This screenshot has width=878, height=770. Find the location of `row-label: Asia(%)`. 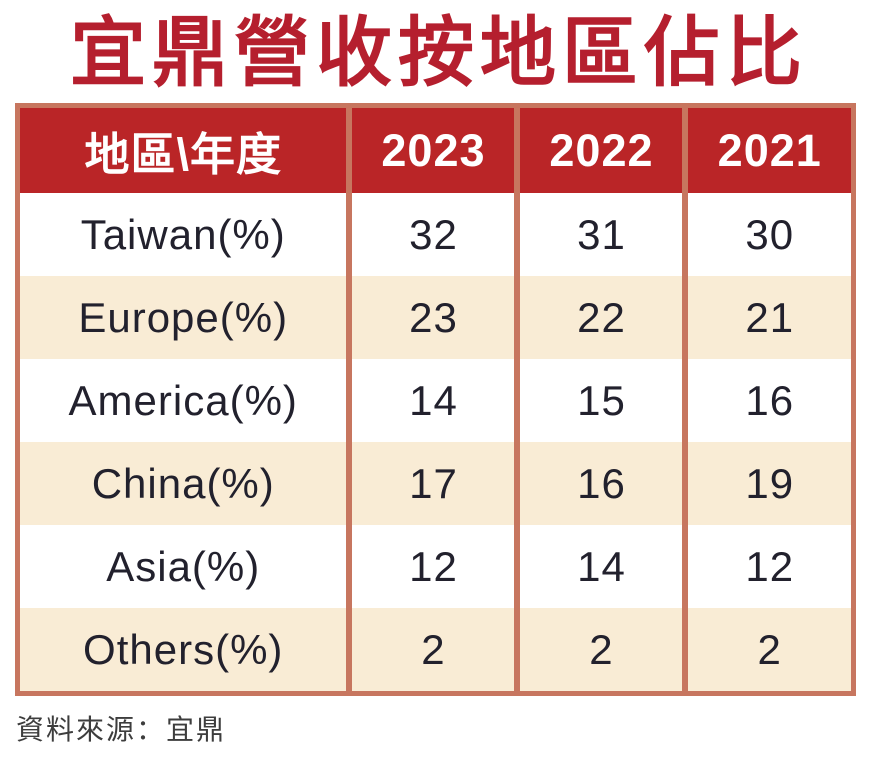

row-label: Asia(%) is located at coordinates (183, 566).